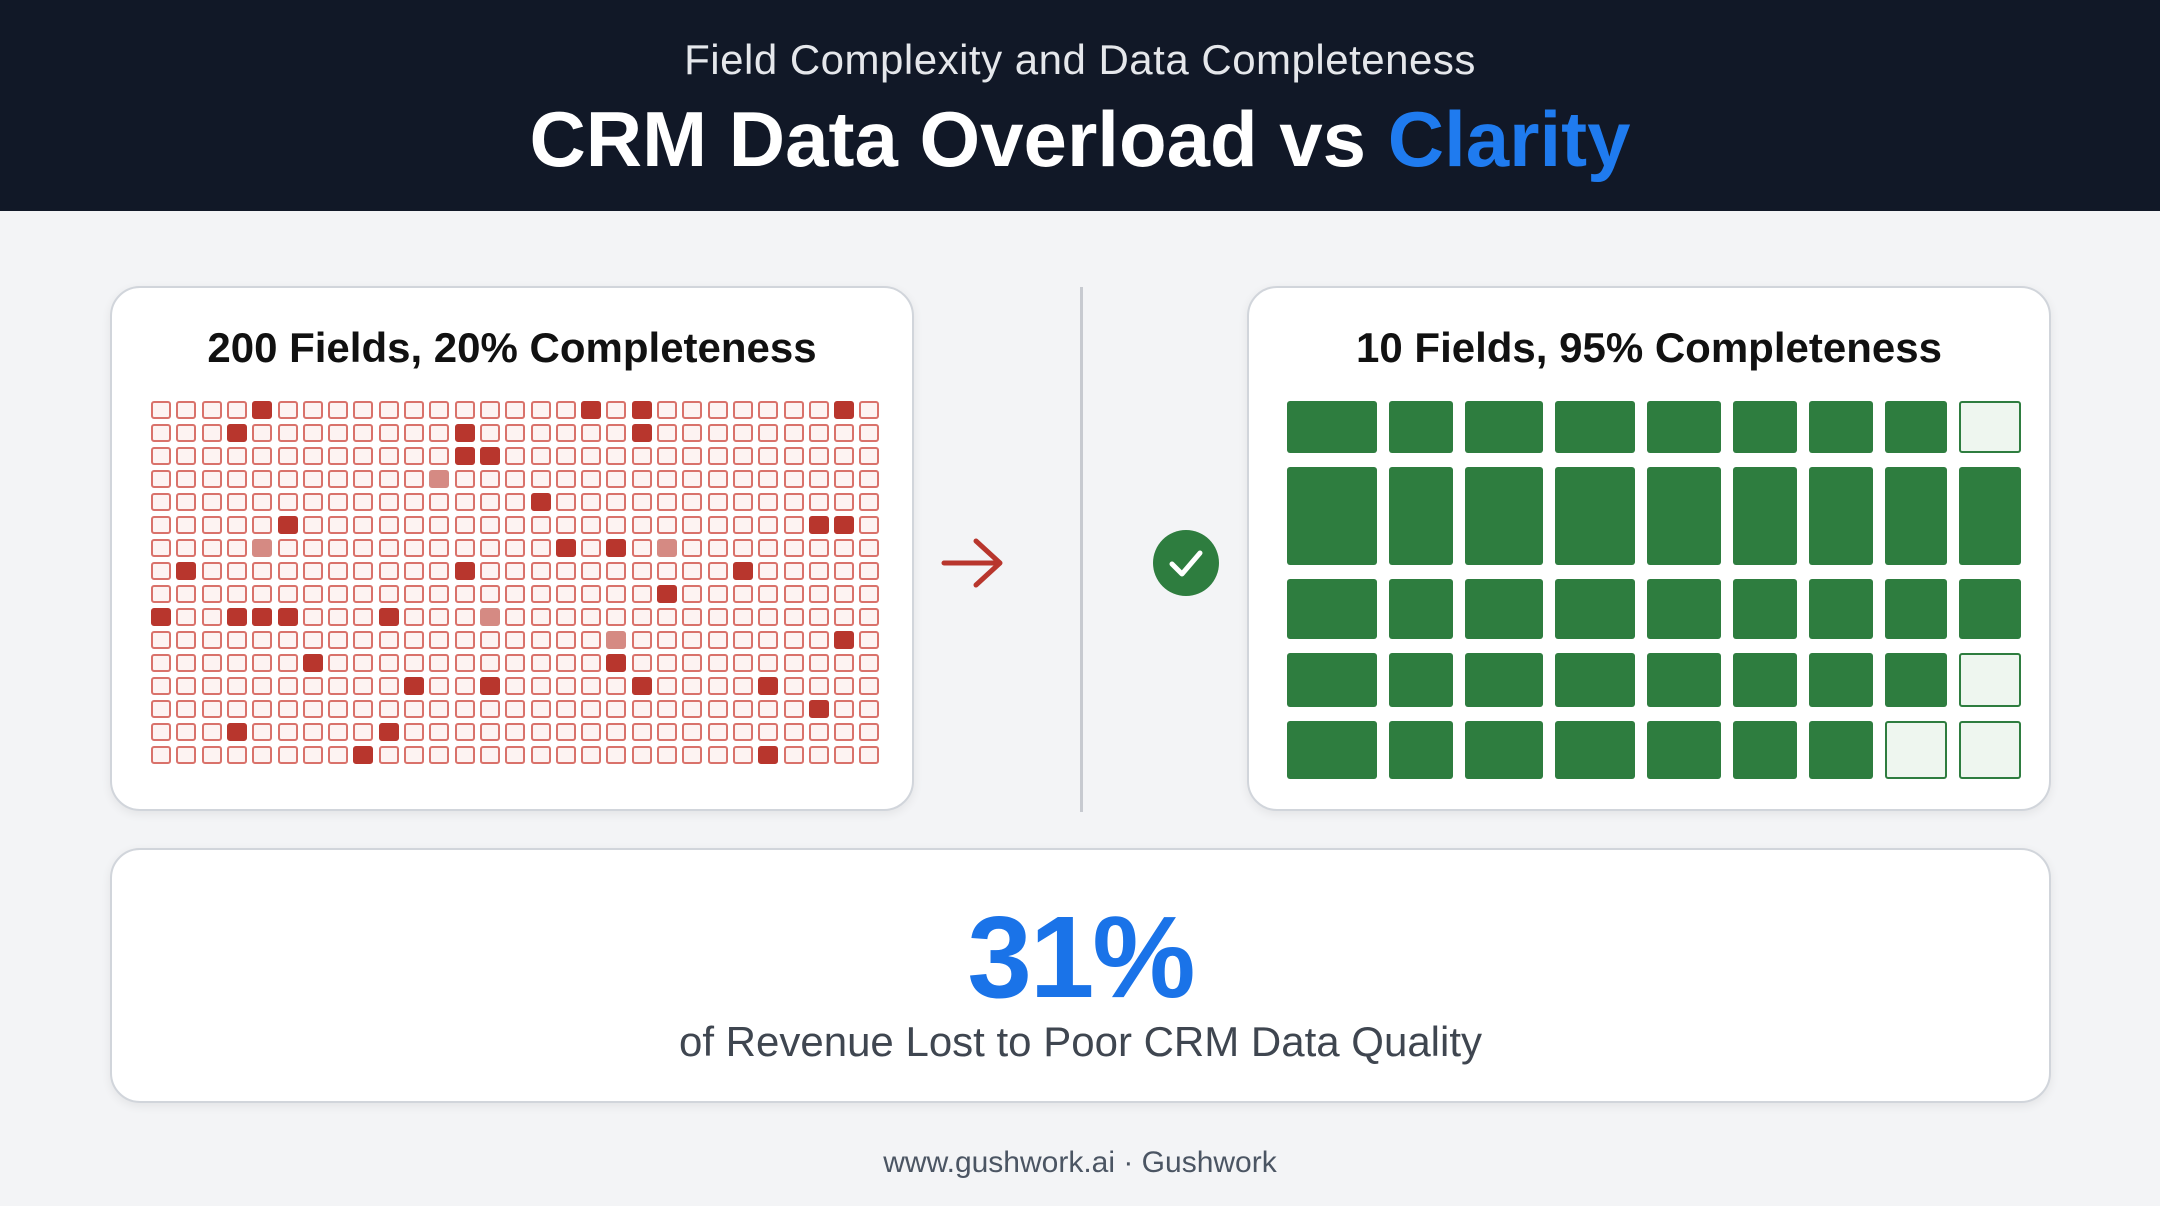 The image size is (2160, 1206). Describe the element at coordinates (1649, 347) in the screenshot. I see `clarity-card-title: 10 Fields, 95% Completeness` at that location.